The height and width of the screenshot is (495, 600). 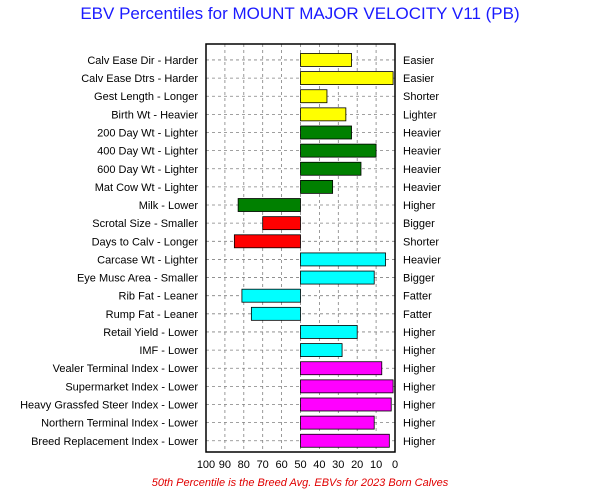 I want to click on category-label: Carcase Wt - Lighter, so click(x=147, y=260).